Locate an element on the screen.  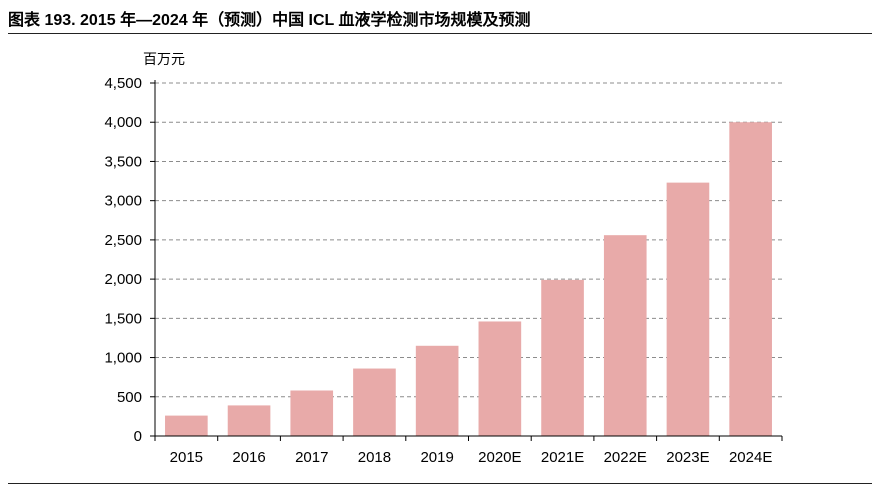
x-tick-label: 2024E is located at coordinates (750, 457).